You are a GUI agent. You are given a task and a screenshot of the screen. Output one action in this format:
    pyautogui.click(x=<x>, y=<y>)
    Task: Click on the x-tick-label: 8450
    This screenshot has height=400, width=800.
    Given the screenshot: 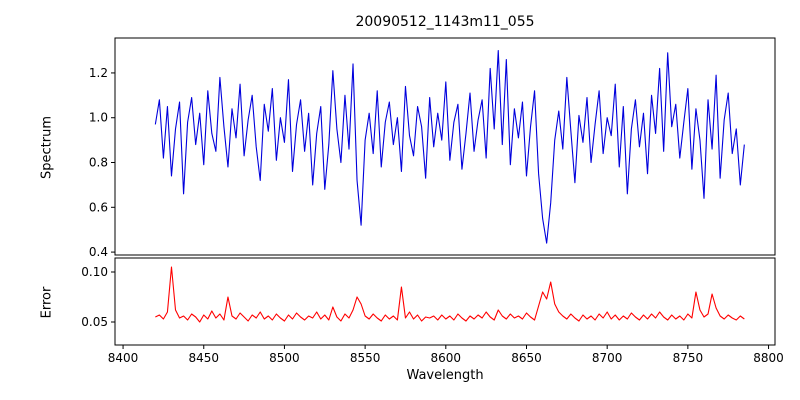 What is the action you would take?
    pyautogui.click(x=203, y=358)
    